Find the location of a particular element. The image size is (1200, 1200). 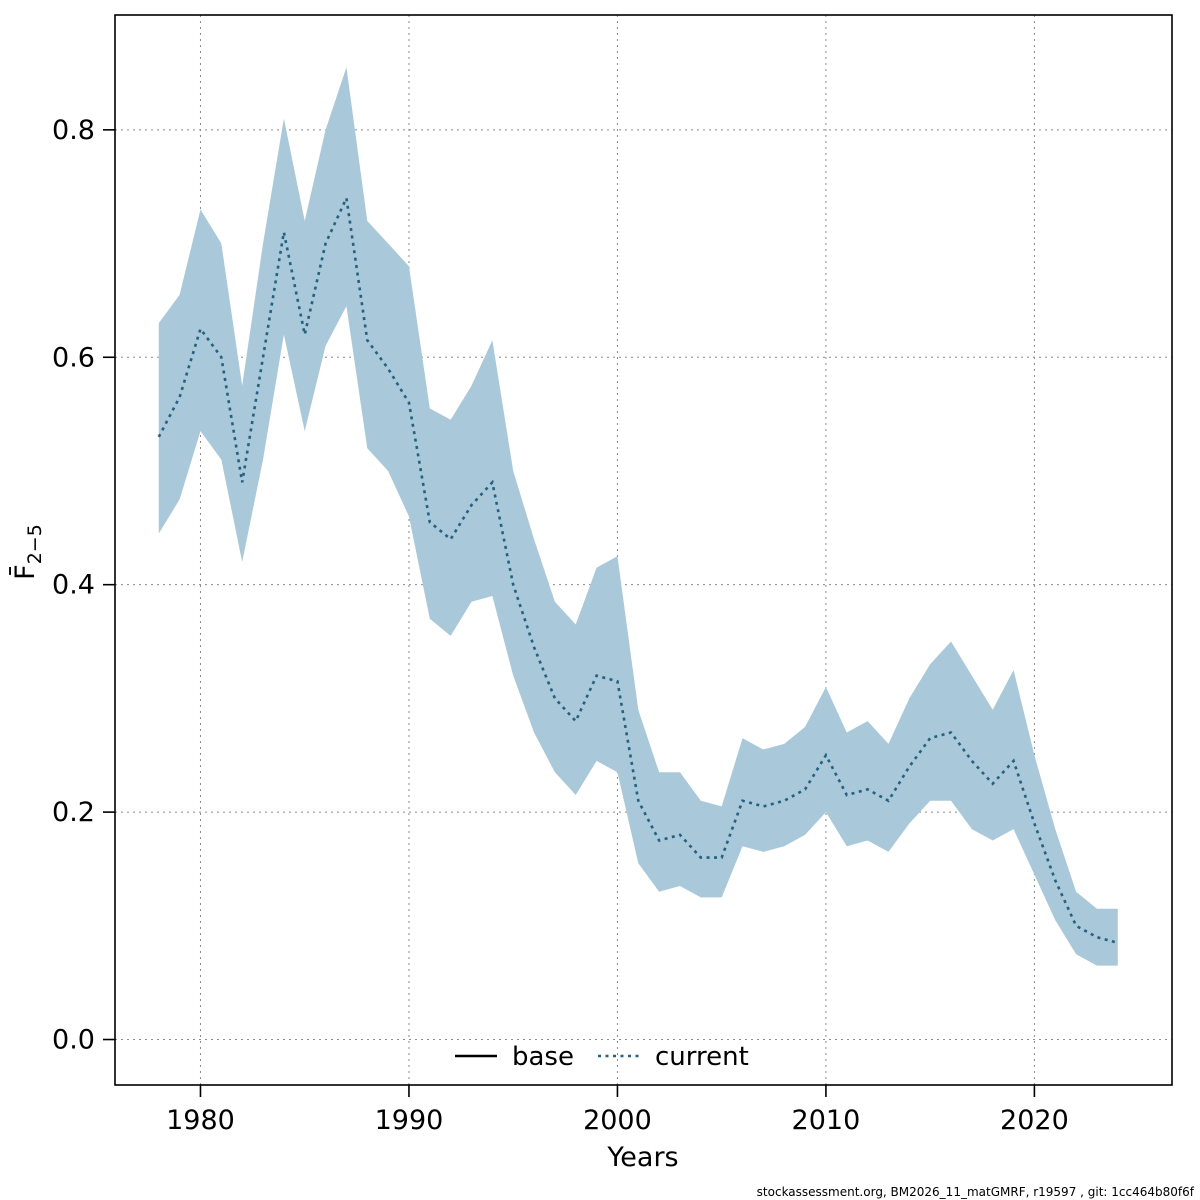

y-tick-label: 0.4 is located at coordinates (73, 585).